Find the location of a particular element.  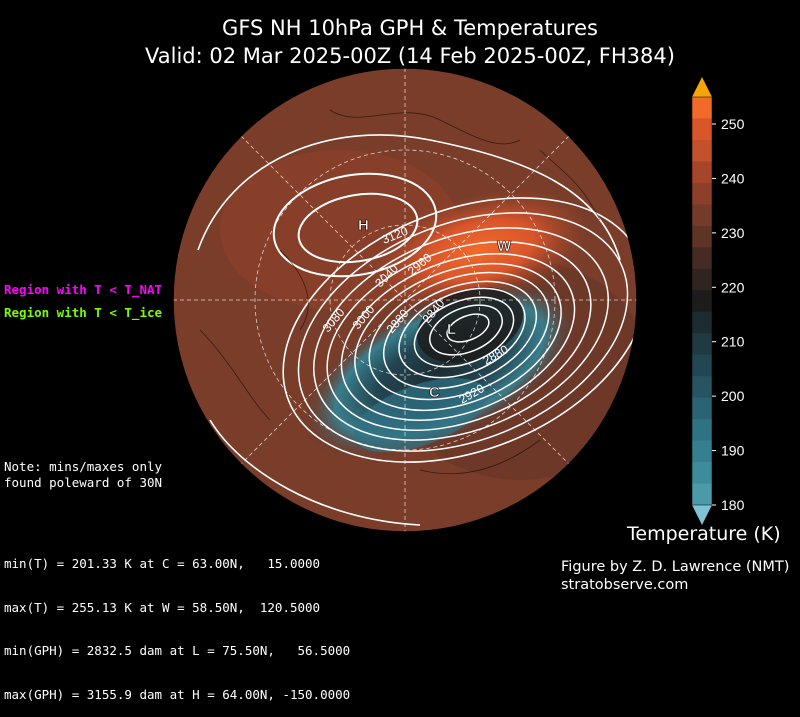

colorbar-tick-label: 200 is located at coordinates (733, 396).